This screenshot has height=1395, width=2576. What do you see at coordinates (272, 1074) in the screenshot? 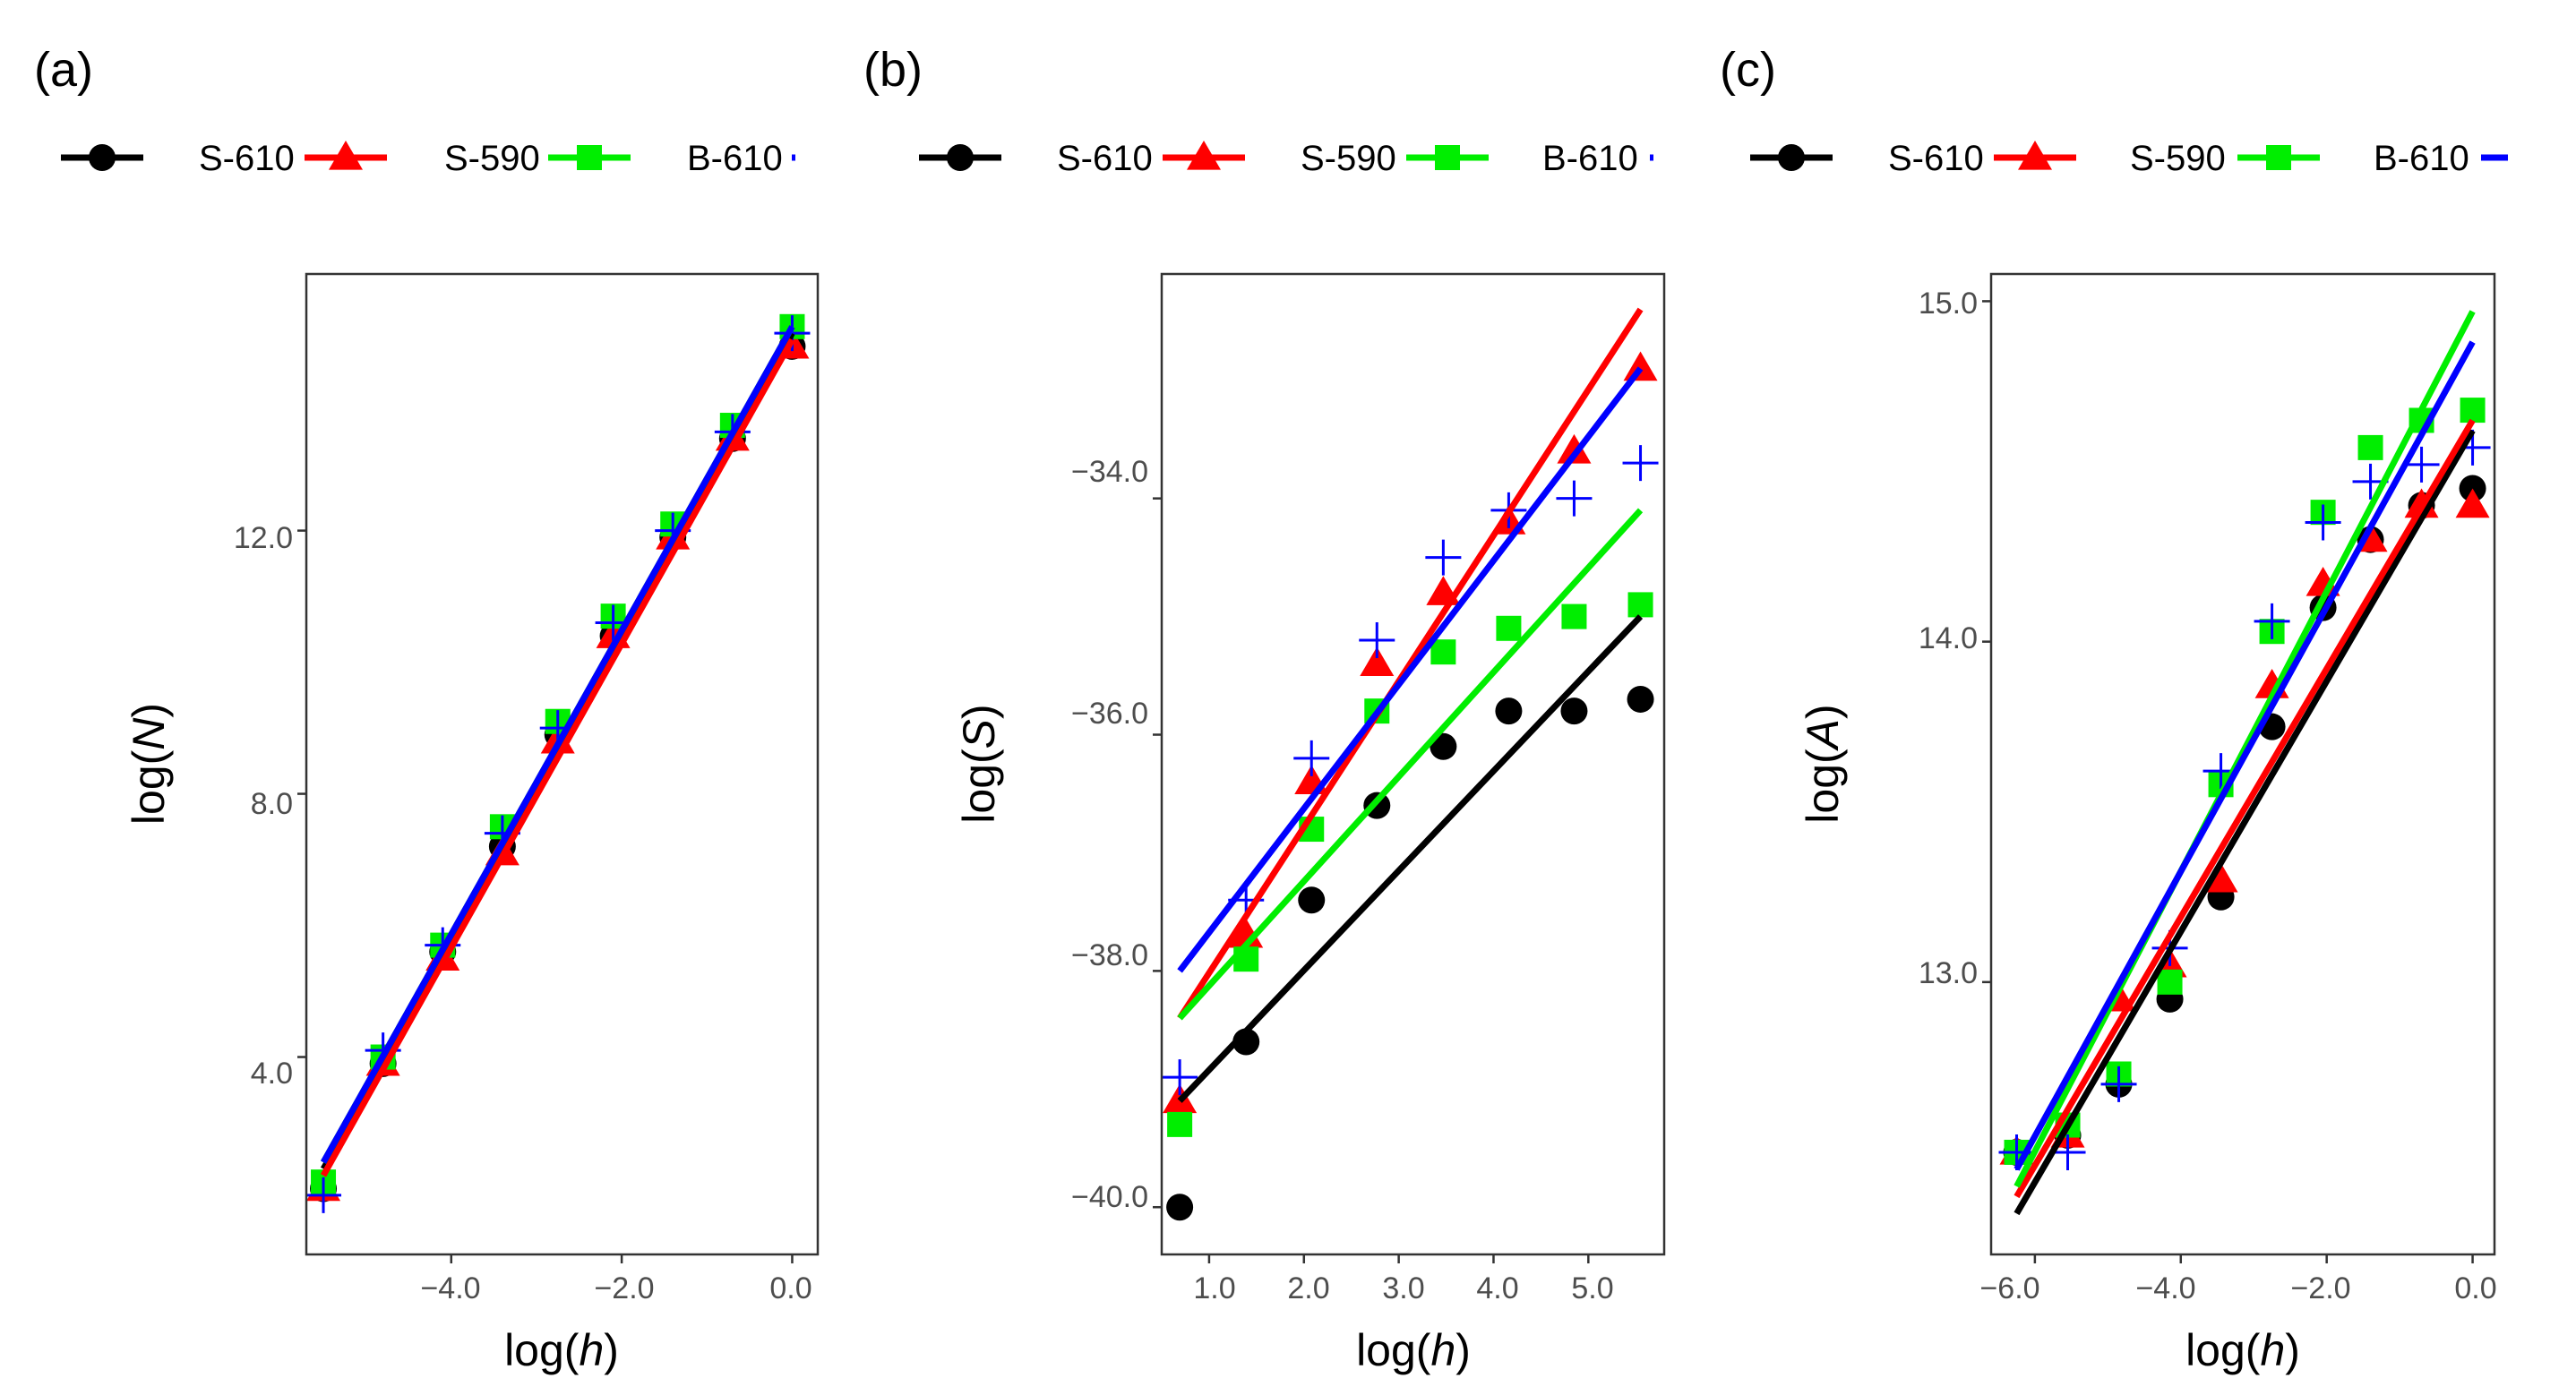
I see `panel-a-ytick-label: 4.0` at bounding box center [272, 1074].